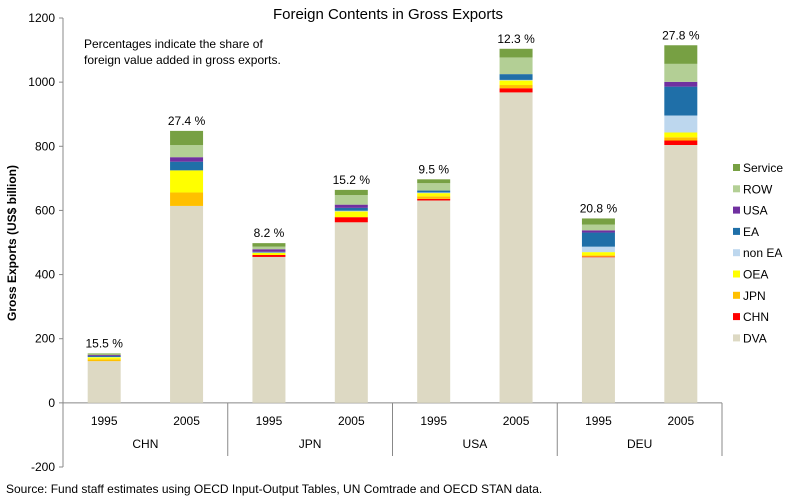 The height and width of the screenshot is (498, 793). What do you see at coordinates (755, 338) in the screenshot?
I see `legend-label: DVA` at bounding box center [755, 338].